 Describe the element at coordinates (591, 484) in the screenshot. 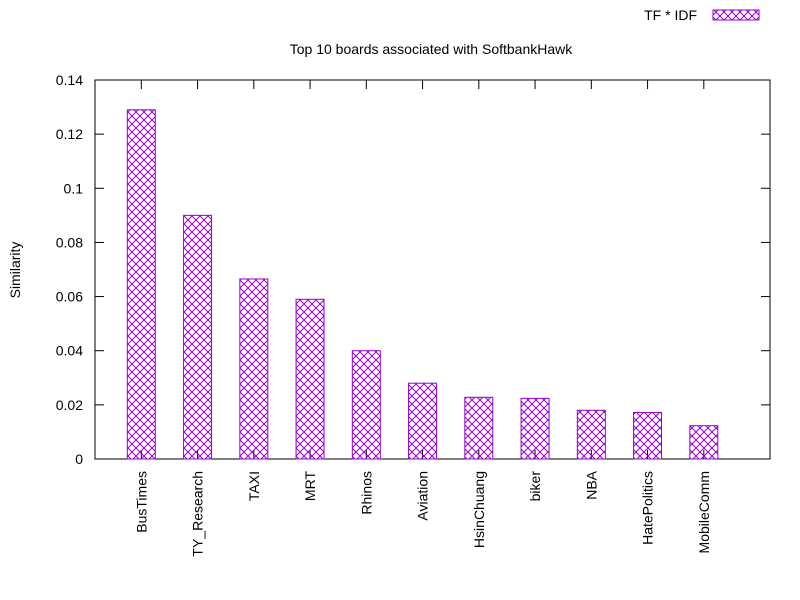

I see `x-tick-label: NBA` at that location.